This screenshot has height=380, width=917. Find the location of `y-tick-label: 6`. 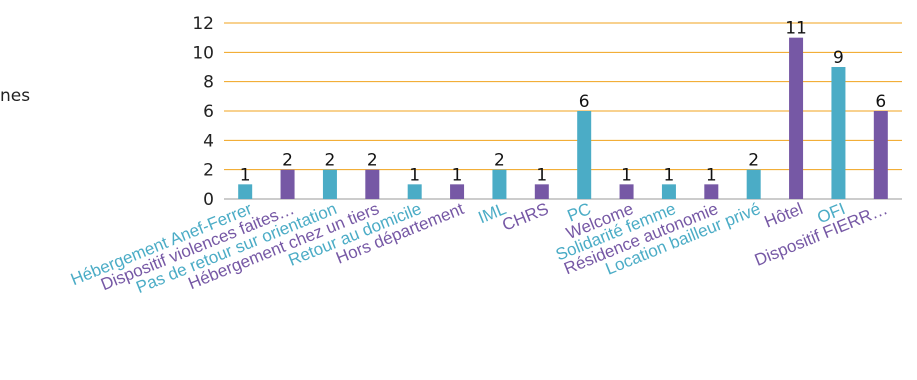

y-tick-label: 6 is located at coordinates (208, 112).